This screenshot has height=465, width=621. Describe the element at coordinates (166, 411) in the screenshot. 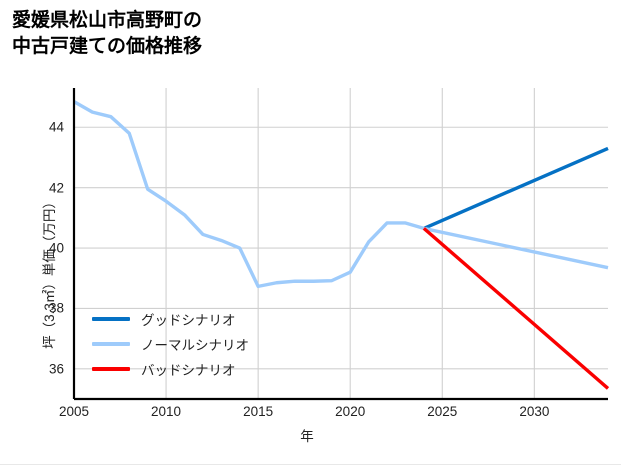

I see `x-tick-label: 2010` at that location.